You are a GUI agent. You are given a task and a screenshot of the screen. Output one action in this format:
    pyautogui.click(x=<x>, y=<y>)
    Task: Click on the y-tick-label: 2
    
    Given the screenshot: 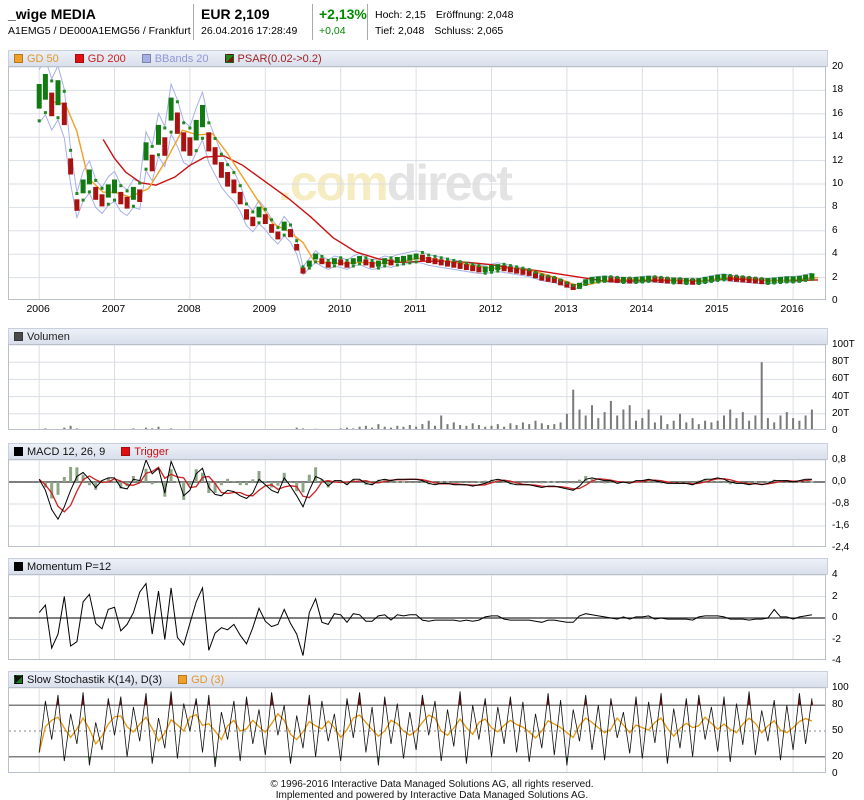 What is the action you would take?
    pyautogui.click(x=835, y=596)
    